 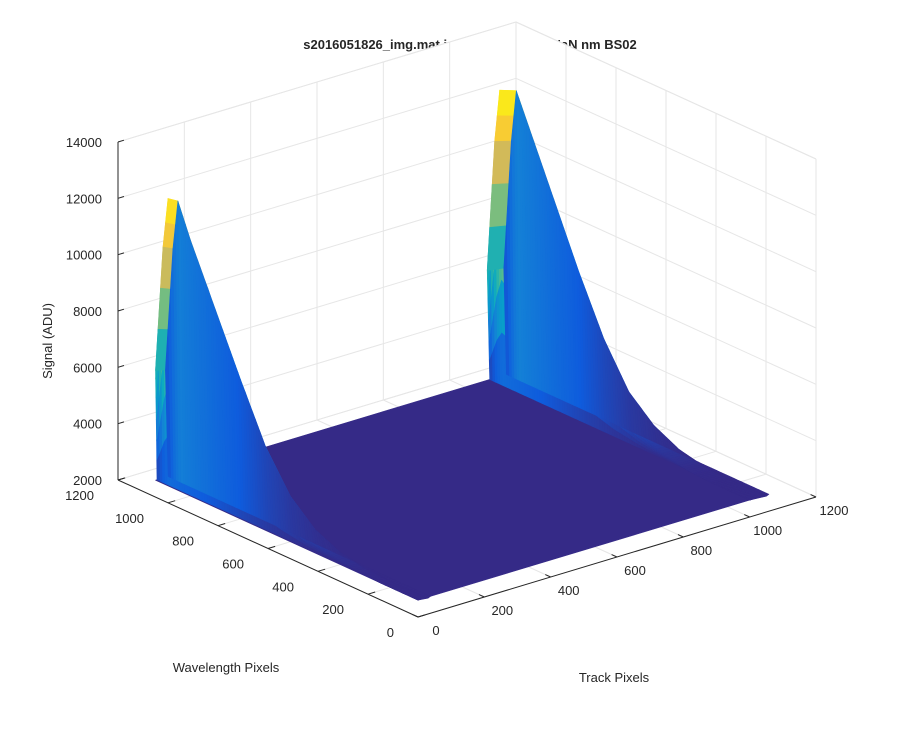 What do you see at coordinates (701, 550) in the screenshot?
I see `x-tick-label: 800` at bounding box center [701, 550].